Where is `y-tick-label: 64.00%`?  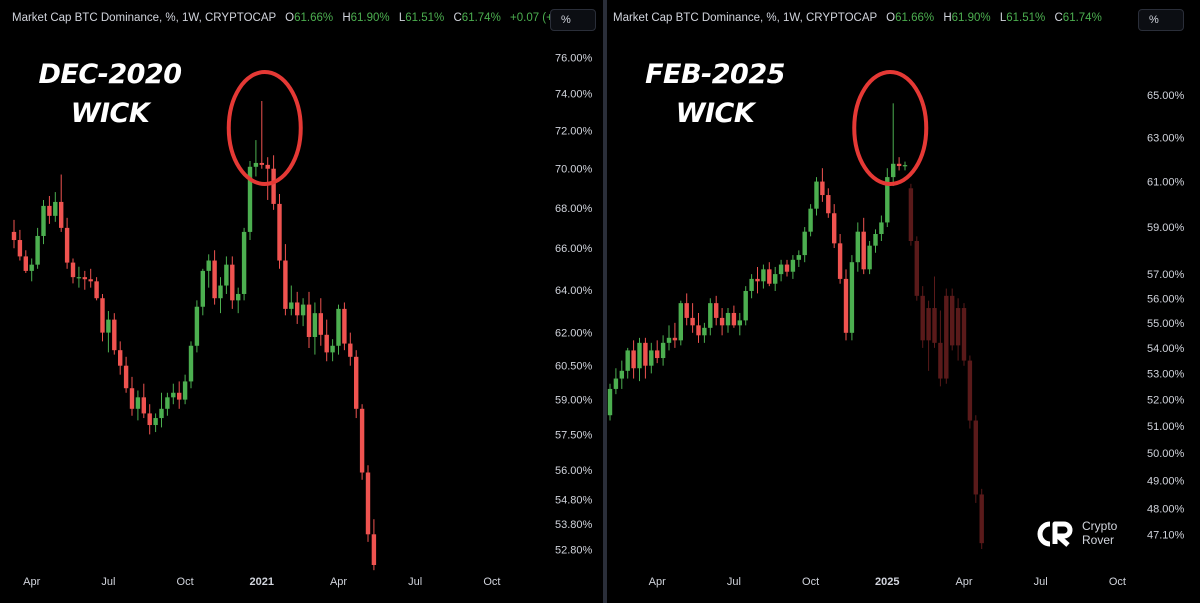 y-tick-label: 64.00% is located at coordinates (574, 291).